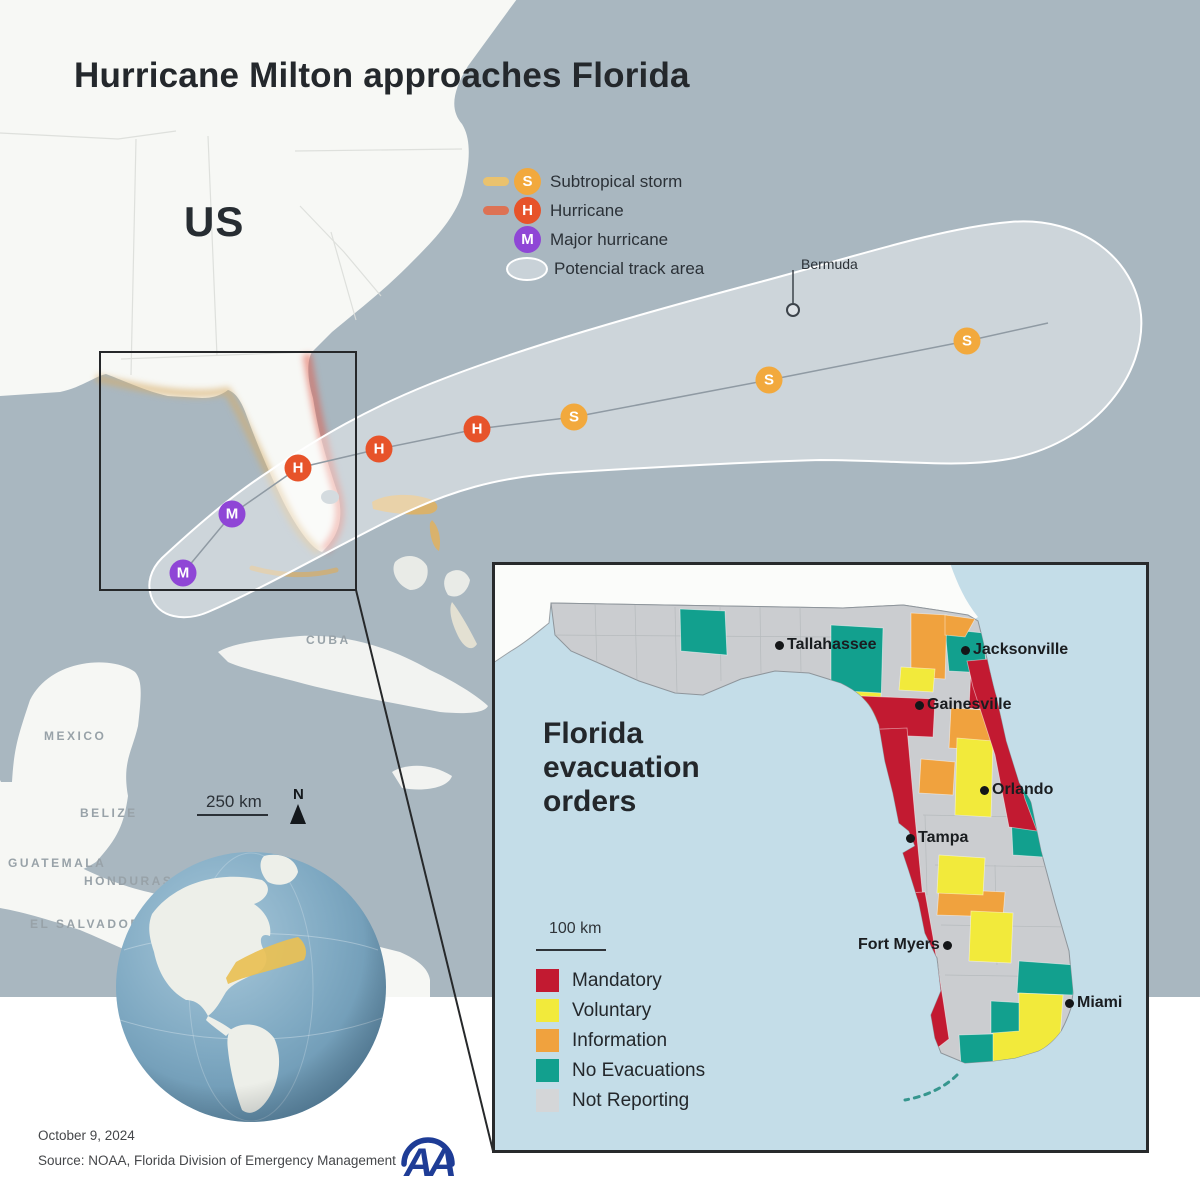 Image resolution: width=1200 pixels, height=1200 pixels. What do you see at coordinates (527, 181) in the screenshot?
I see `subtropical-storm-icon: S` at bounding box center [527, 181].